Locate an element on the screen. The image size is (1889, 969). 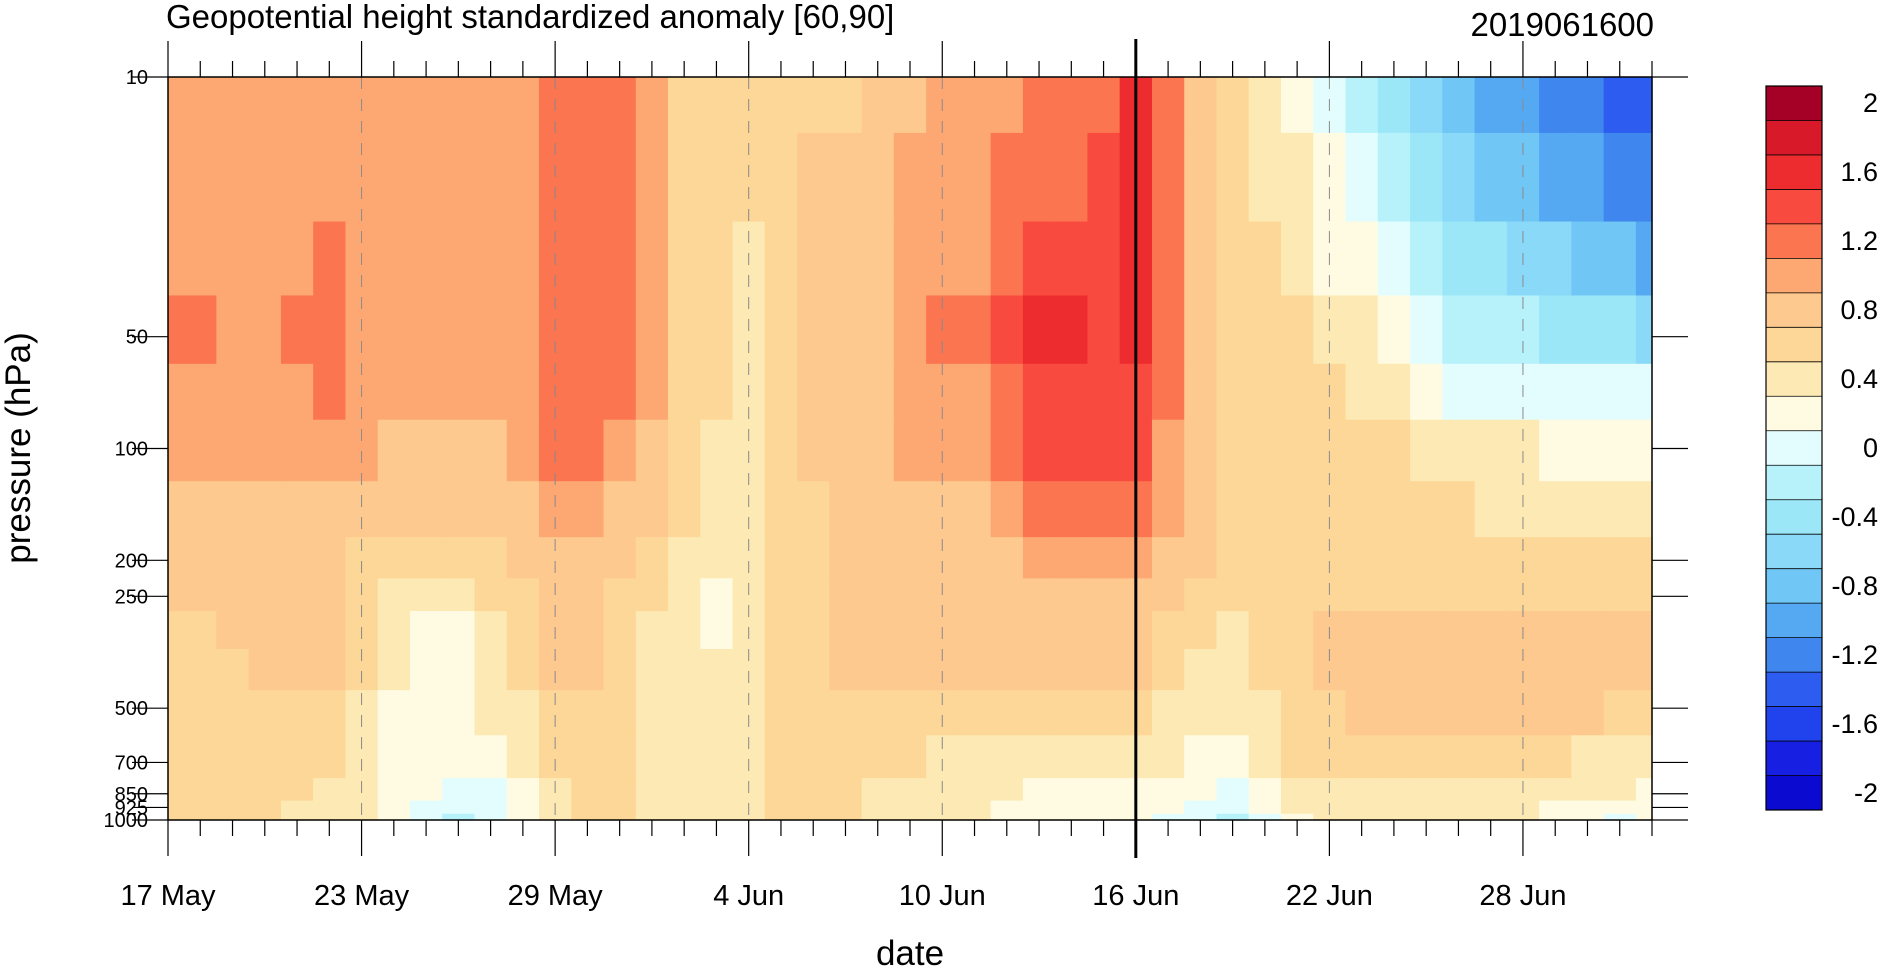
colorbar-label: 0.4 is located at coordinates (1859, 379).